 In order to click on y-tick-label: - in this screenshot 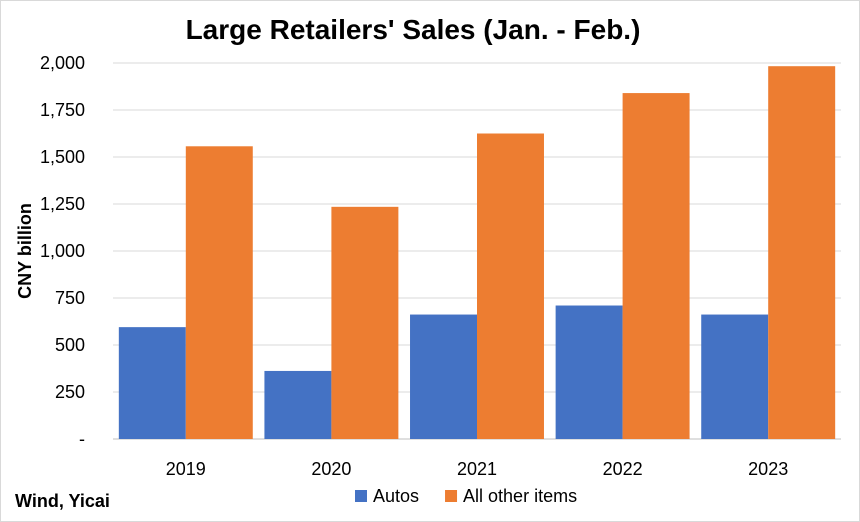, I will do `click(82, 439)`.